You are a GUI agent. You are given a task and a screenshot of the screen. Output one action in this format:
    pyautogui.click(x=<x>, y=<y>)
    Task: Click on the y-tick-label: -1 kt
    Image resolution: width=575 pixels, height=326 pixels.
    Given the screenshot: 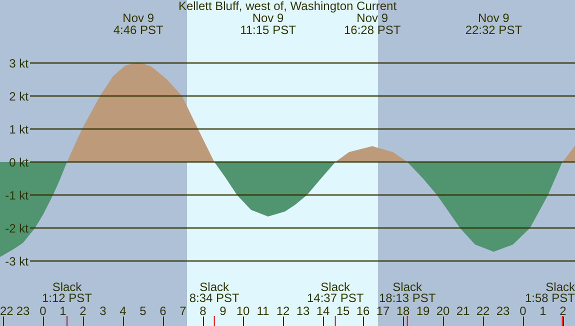 What is the action you would take?
    pyautogui.click(x=17, y=195)
    